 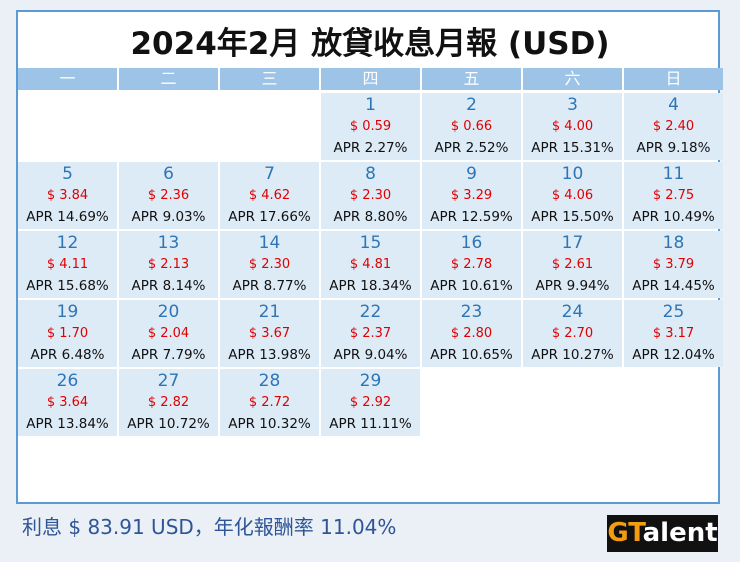 I want to click on day-cell: 11 $ 2.75 APR 10.49%, so click(x=673, y=195).